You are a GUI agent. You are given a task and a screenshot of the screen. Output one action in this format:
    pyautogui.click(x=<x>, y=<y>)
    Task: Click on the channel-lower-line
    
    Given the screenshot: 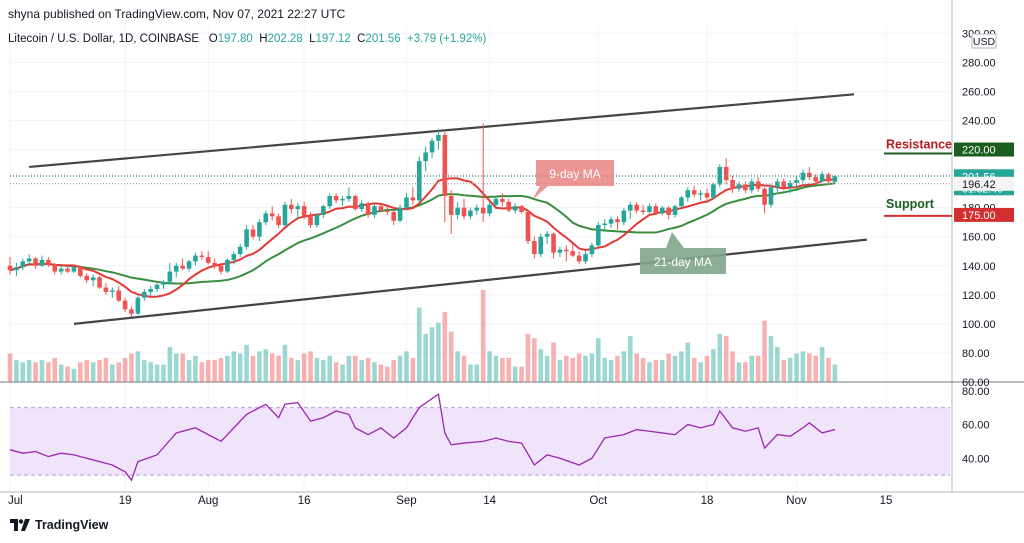 What is the action you would take?
    pyautogui.click(x=470, y=281)
    